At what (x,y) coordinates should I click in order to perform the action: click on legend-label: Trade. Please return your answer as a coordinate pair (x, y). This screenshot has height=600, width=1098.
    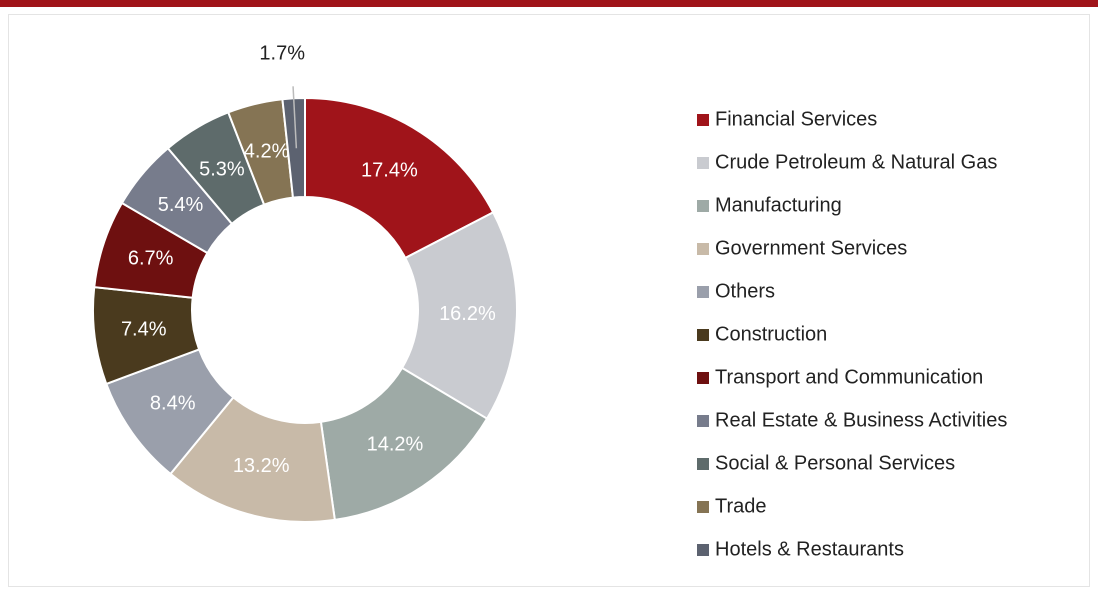
    Looking at the image, I should click on (741, 506).